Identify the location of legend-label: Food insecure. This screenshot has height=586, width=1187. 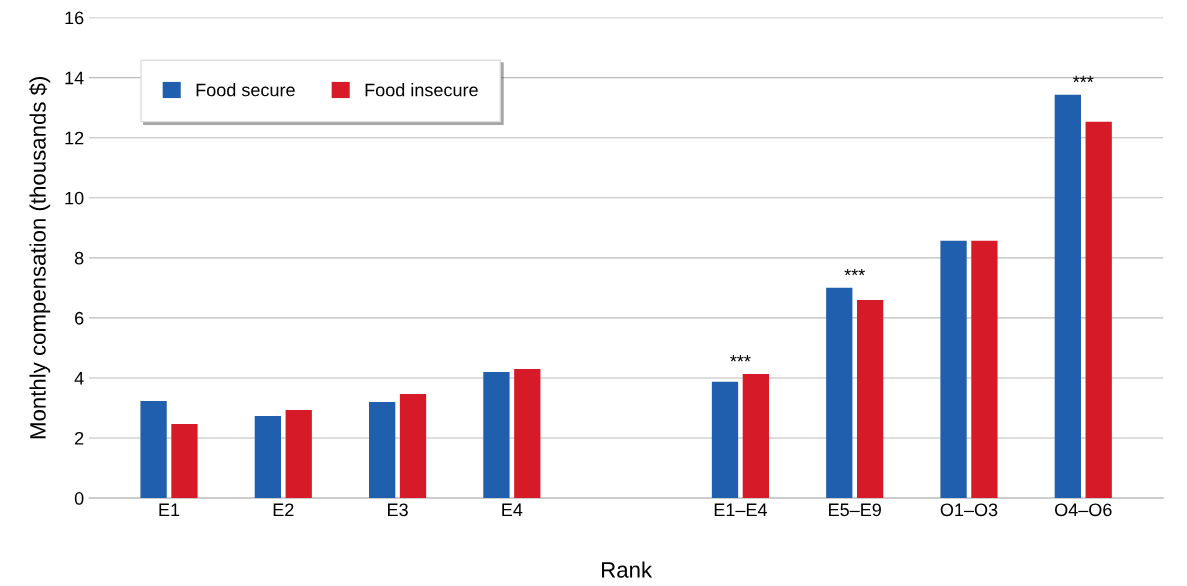
(421, 90).